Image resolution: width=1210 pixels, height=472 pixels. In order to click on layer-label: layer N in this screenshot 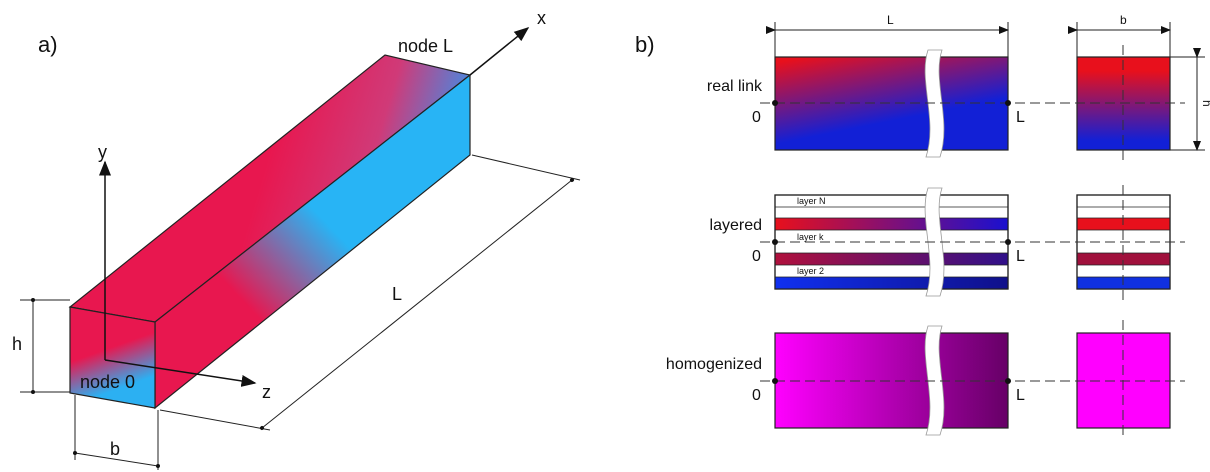, I will do `click(811, 201)`.